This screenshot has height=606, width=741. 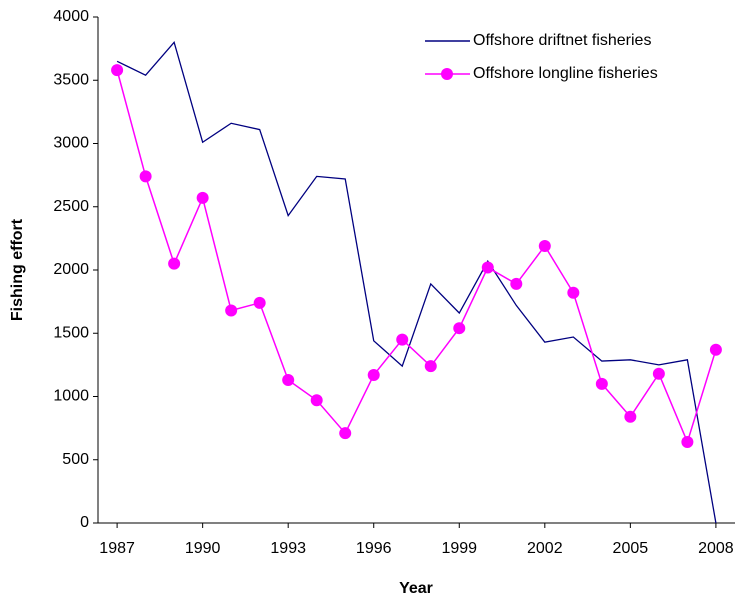 What do you see at coordinates (716, 548) in the screenshot?
I see `x-tick-label: 2008` at bounding box center [716, 548].